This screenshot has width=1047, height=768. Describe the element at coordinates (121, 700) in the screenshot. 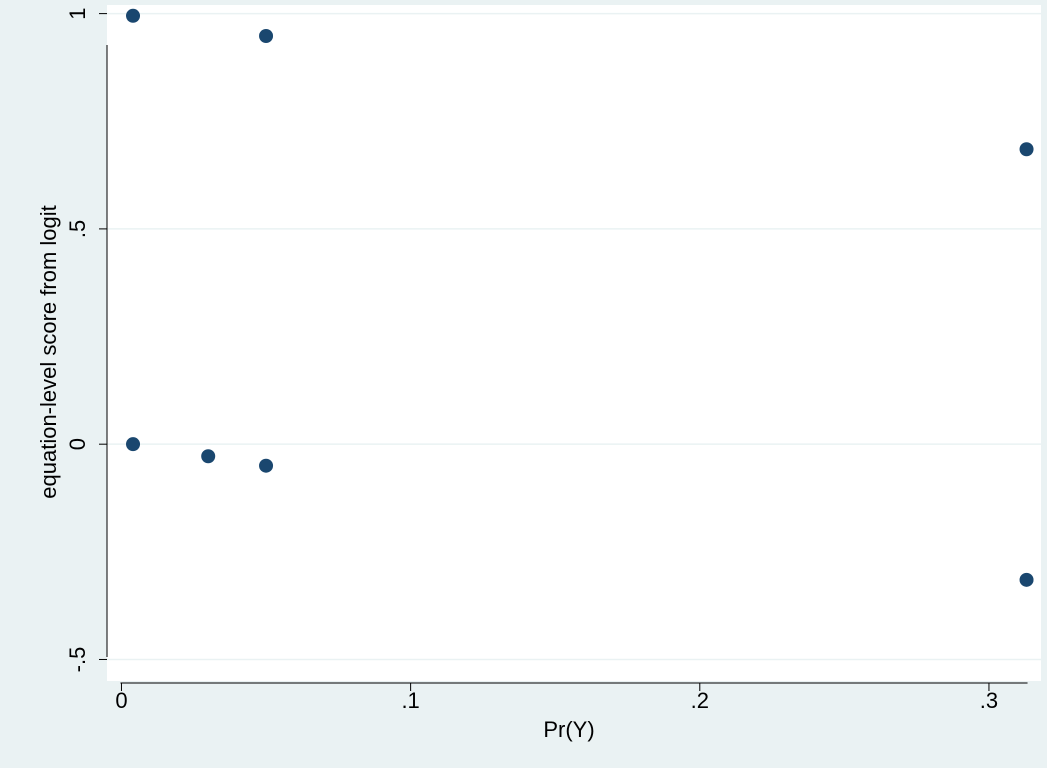

I see `x-tick-label-0: 0` at that location.